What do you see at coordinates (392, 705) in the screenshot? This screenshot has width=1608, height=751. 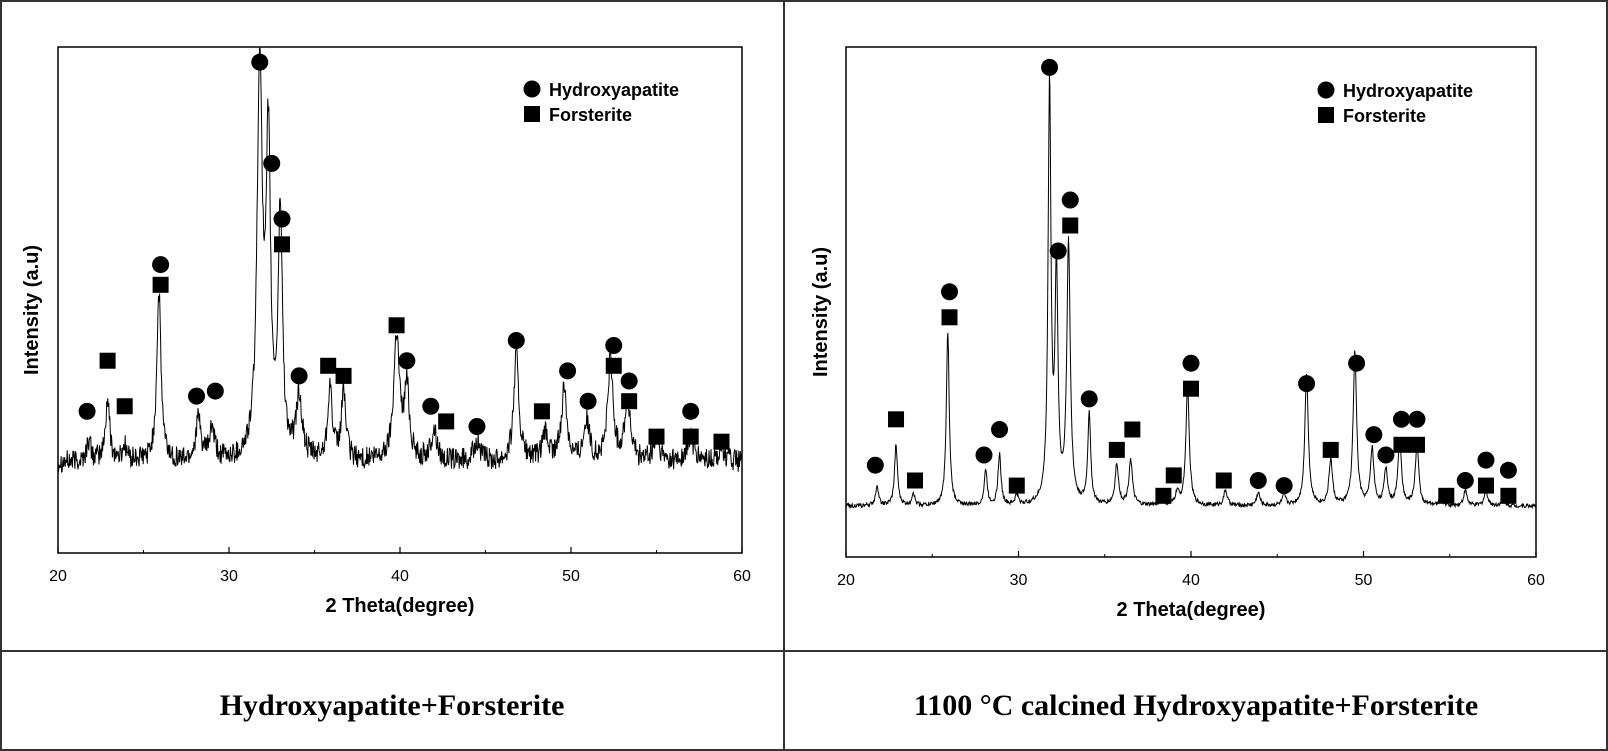 I see `caption-left: Hydroxyapatite+Forsterite` at bounding box center [392, 705].